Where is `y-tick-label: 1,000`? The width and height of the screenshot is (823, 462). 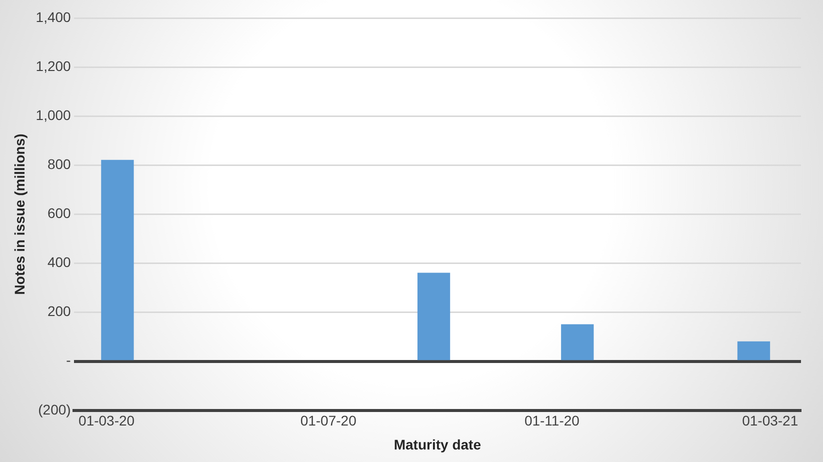 y-tick-label: 1,000 is located at coordinates (54, 114).